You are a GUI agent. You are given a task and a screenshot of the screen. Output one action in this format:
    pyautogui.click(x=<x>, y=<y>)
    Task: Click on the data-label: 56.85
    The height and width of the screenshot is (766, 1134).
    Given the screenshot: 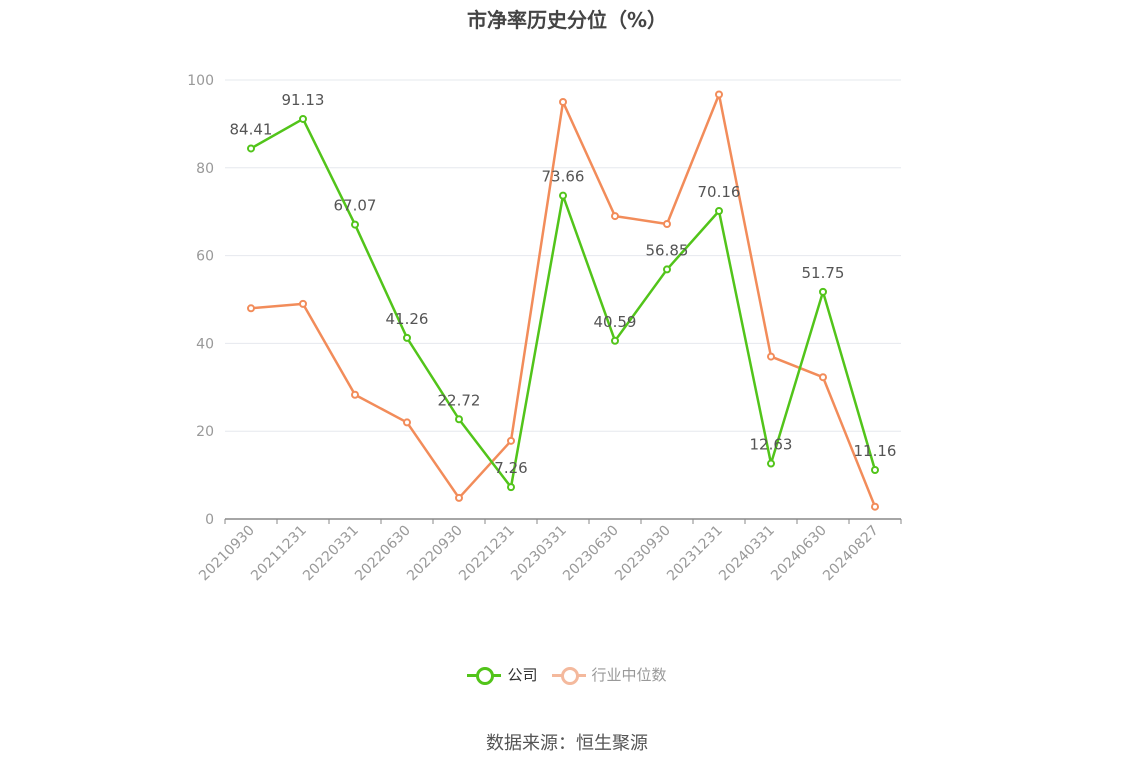 What is the action you would take?
    pyautogui.click(x=667, y=250)
    